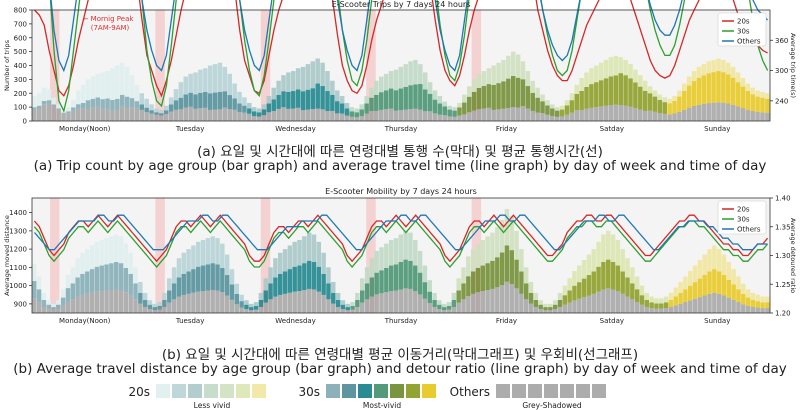  Describe the element at coordinates (18, 268) in the screenshot. I see `y-tick-label: 1100` at that location.